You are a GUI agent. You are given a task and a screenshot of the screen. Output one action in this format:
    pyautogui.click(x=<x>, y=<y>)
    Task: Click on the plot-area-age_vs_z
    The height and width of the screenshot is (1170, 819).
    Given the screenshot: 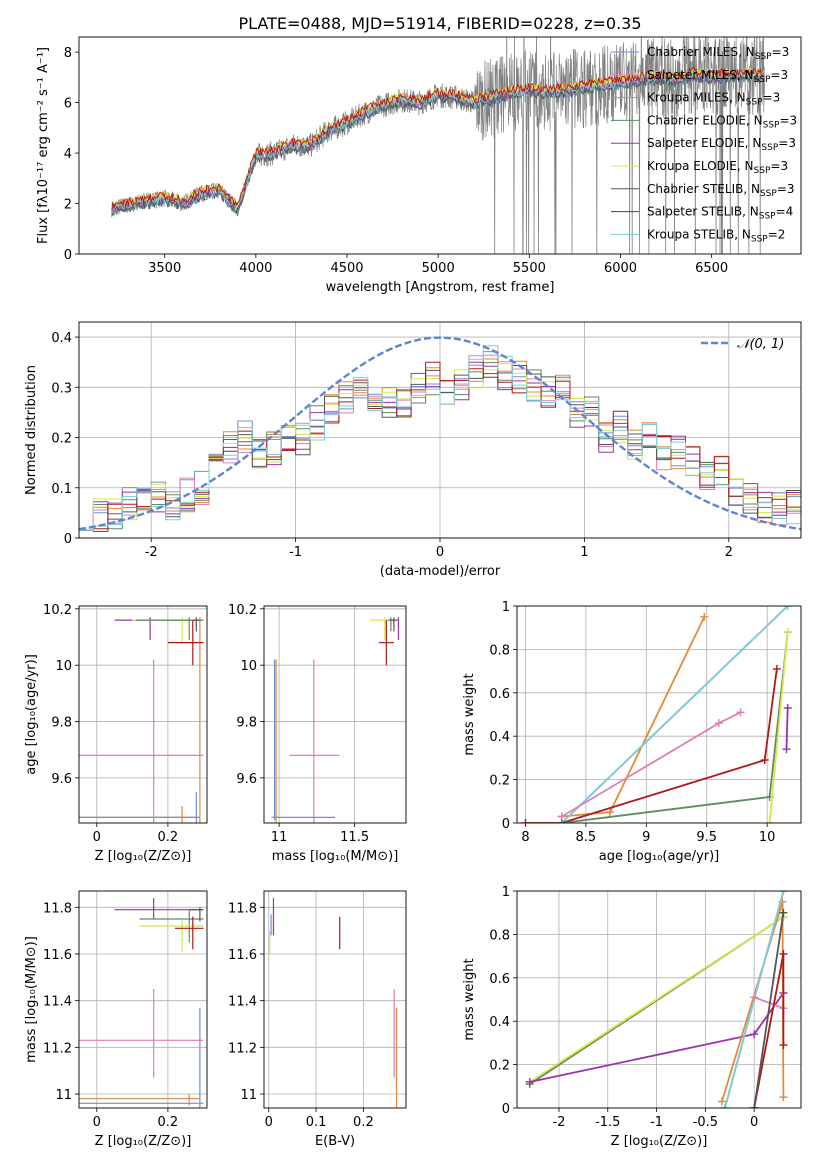 What is the action you would take?
    pyautogui.click(x=143, y=714)
    